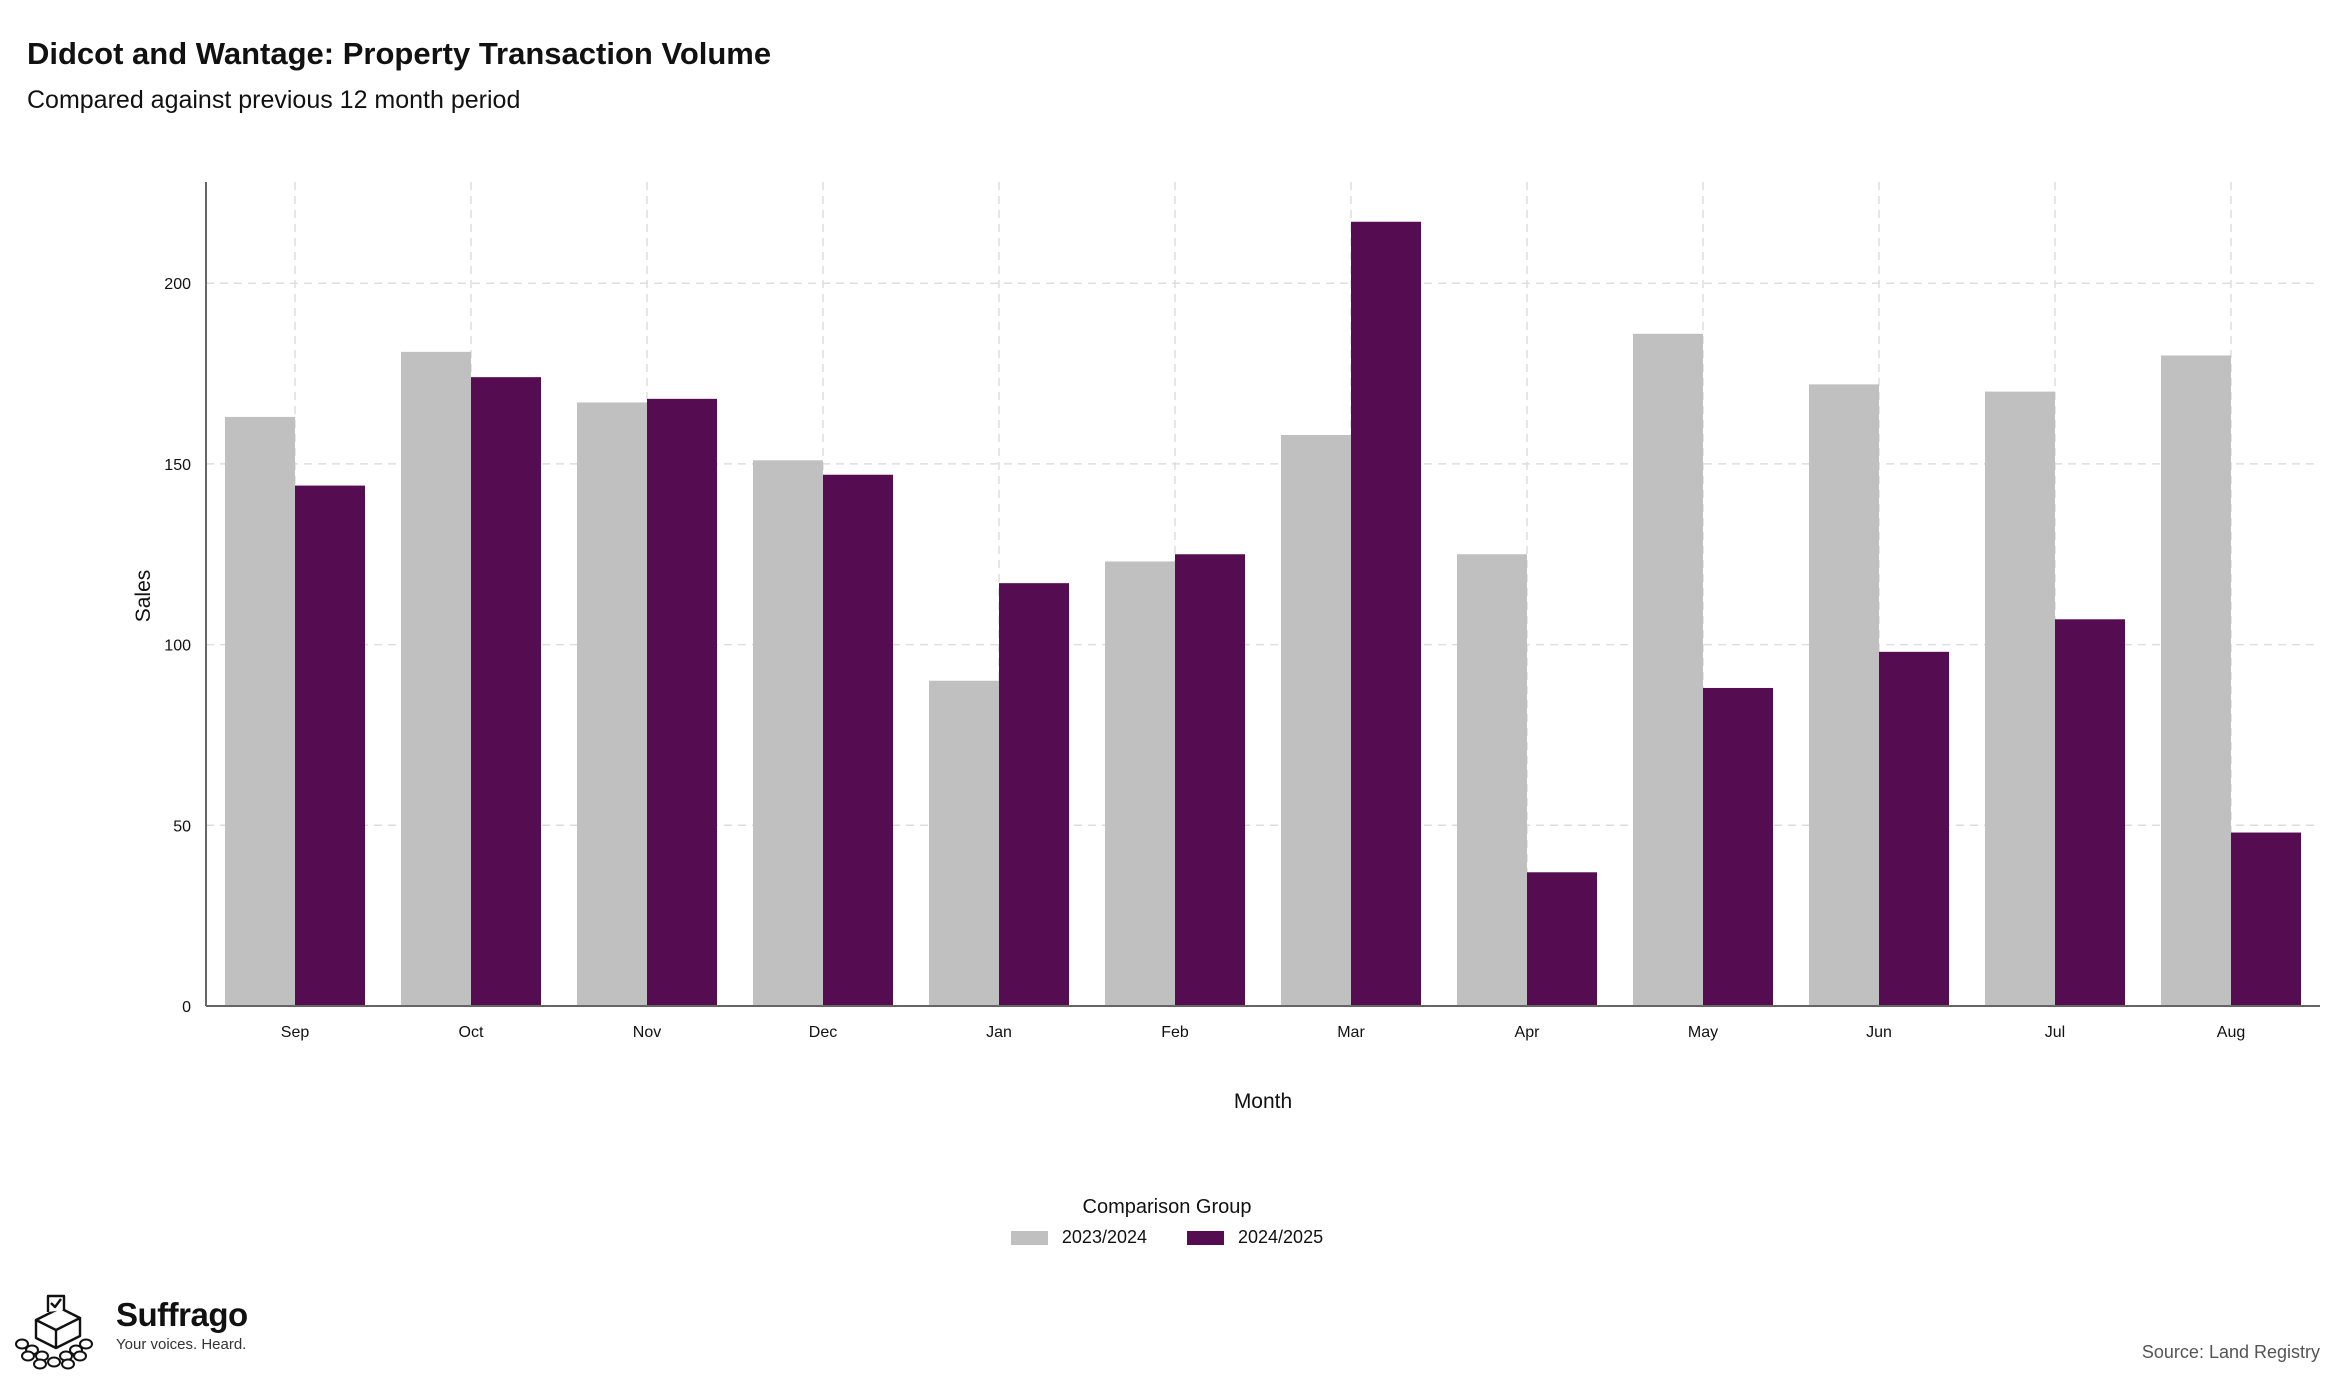 The height and width of the screenshot is (1388, 2334). Describe the element at coordinates (54, 1332) in the screenshot. I see `ballot-box-icon` at that location.